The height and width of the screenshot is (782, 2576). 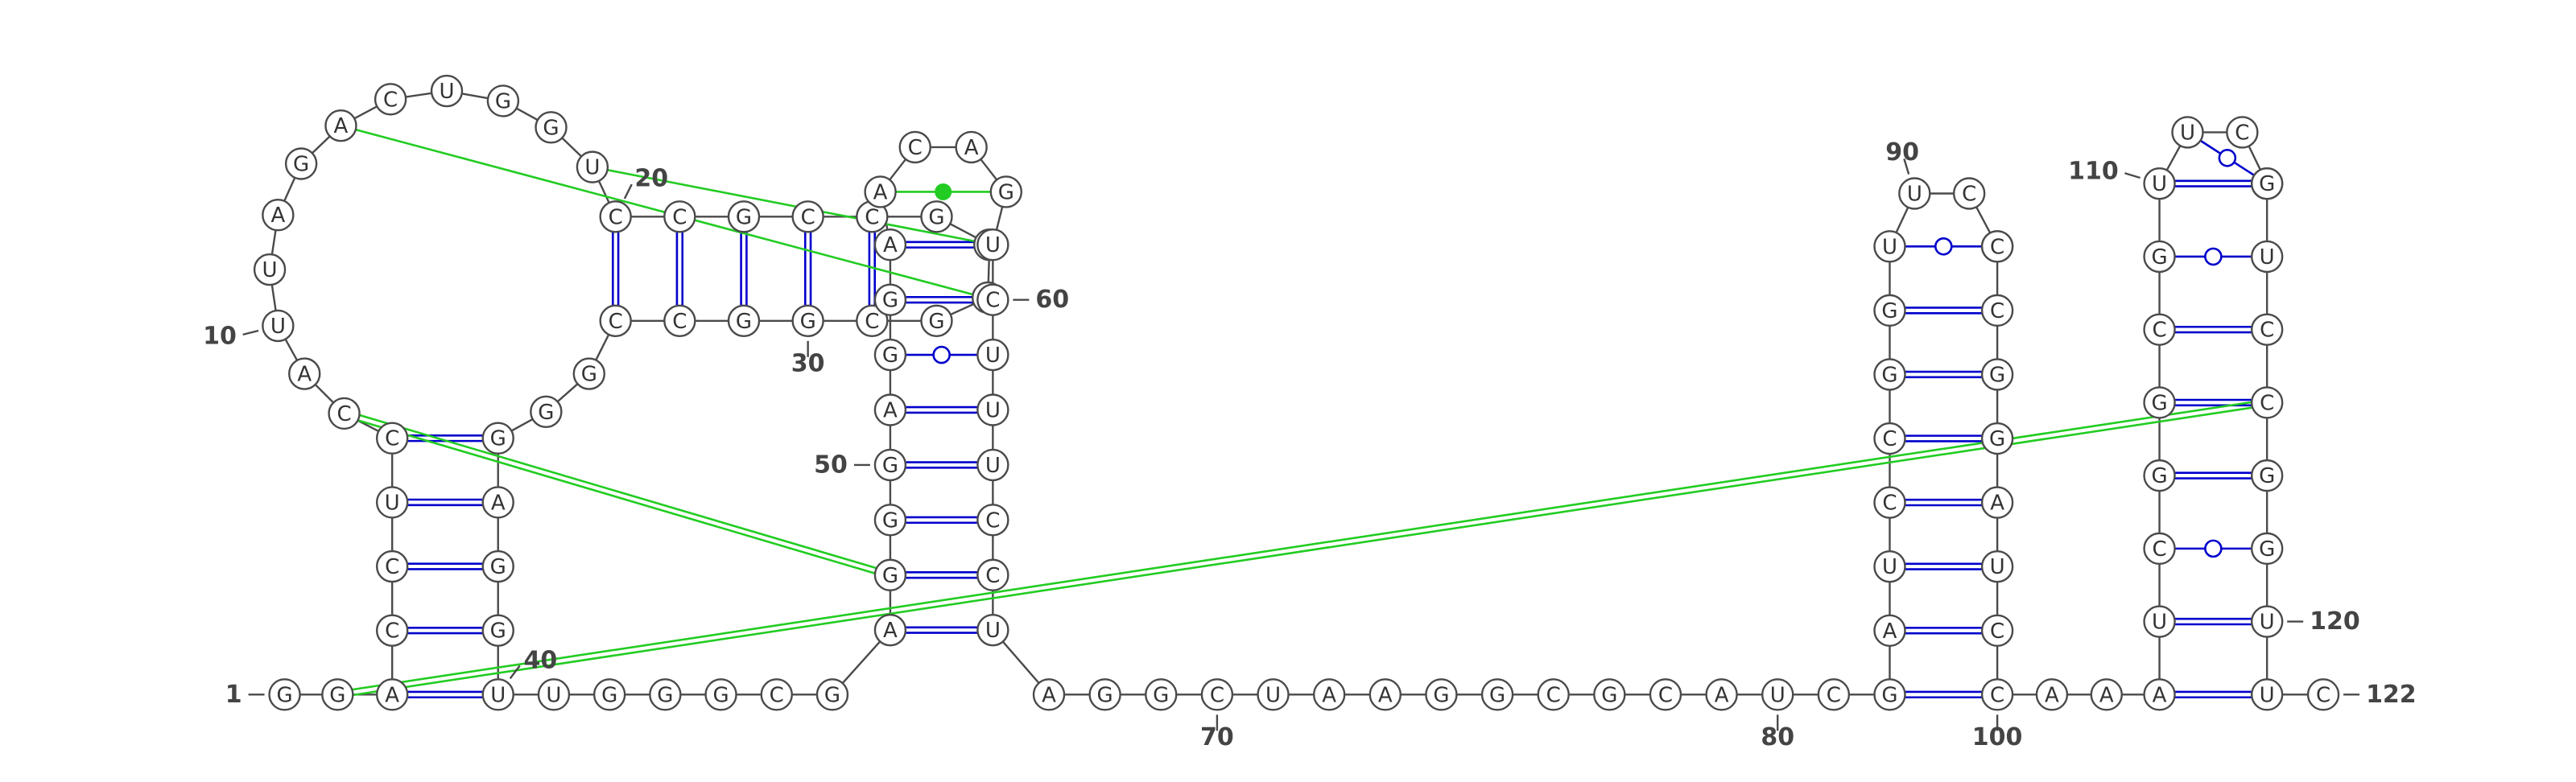 What do you see at coordinates (628, 191) in the screenshot?
I see `number-tick` at bounding box center [628, 191].